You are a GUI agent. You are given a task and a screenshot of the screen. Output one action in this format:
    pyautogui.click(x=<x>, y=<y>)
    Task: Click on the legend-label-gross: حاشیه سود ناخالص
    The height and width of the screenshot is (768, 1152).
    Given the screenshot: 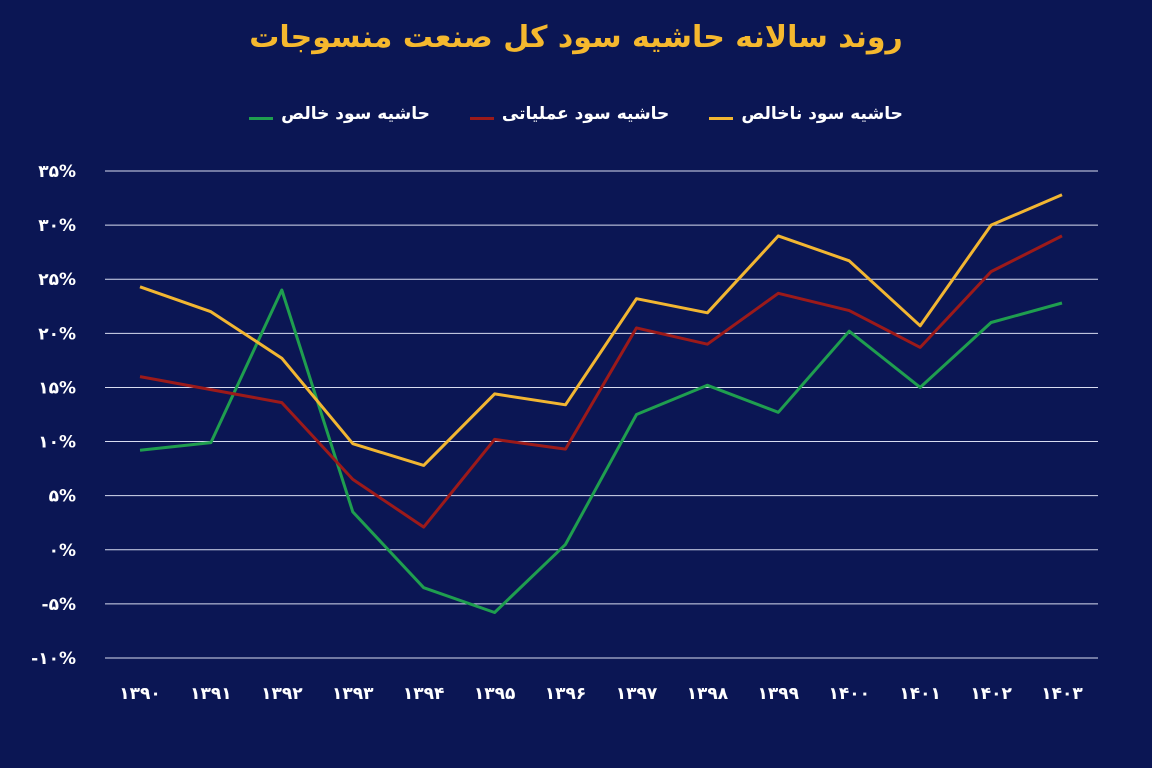 What is the action you would take?
    pyautogui.click(x=822, y=114)
    